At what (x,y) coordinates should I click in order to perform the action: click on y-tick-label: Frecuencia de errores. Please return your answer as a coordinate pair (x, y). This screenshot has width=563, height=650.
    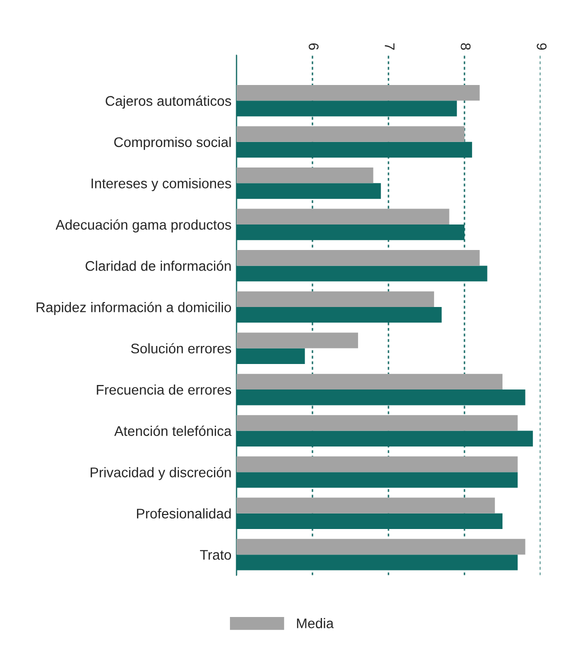
    Looking at the image, I should click on (164, 389).